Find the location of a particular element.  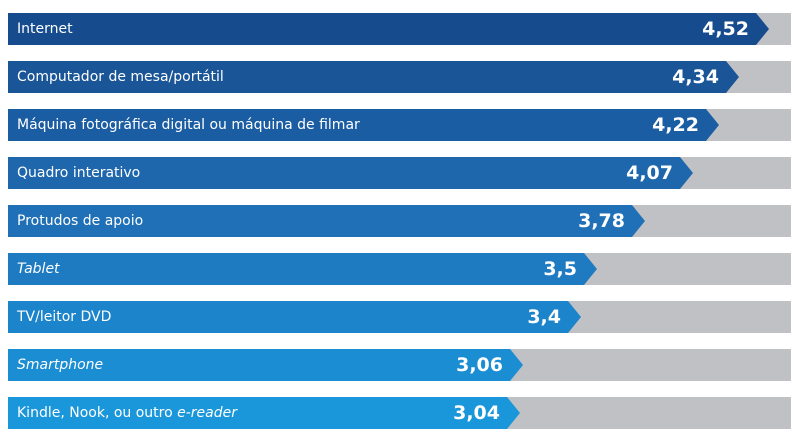

category-label: Computador de mesa/portátil is located at coordinates (120, 77).